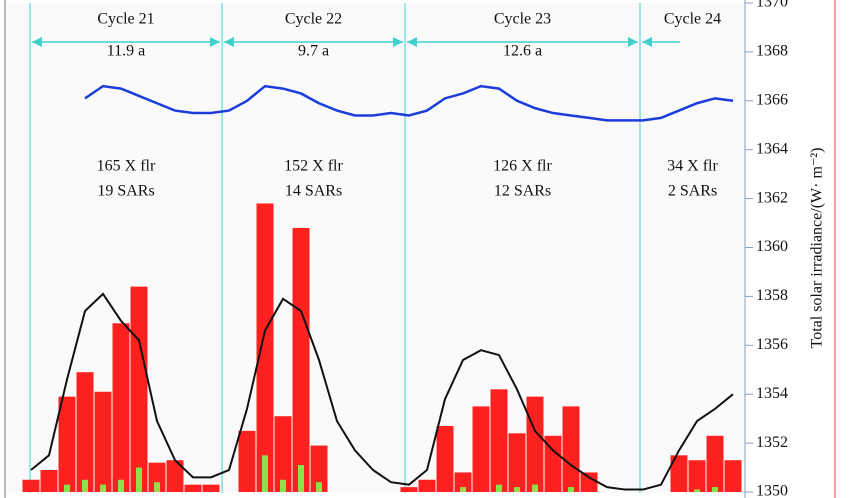 The height and width of the screenshot is (498, 850). What do you see at coordinates (522, 51) in the screenshot?
I see `cycle-length: 12.6 a` at bounding box center [522, 51].